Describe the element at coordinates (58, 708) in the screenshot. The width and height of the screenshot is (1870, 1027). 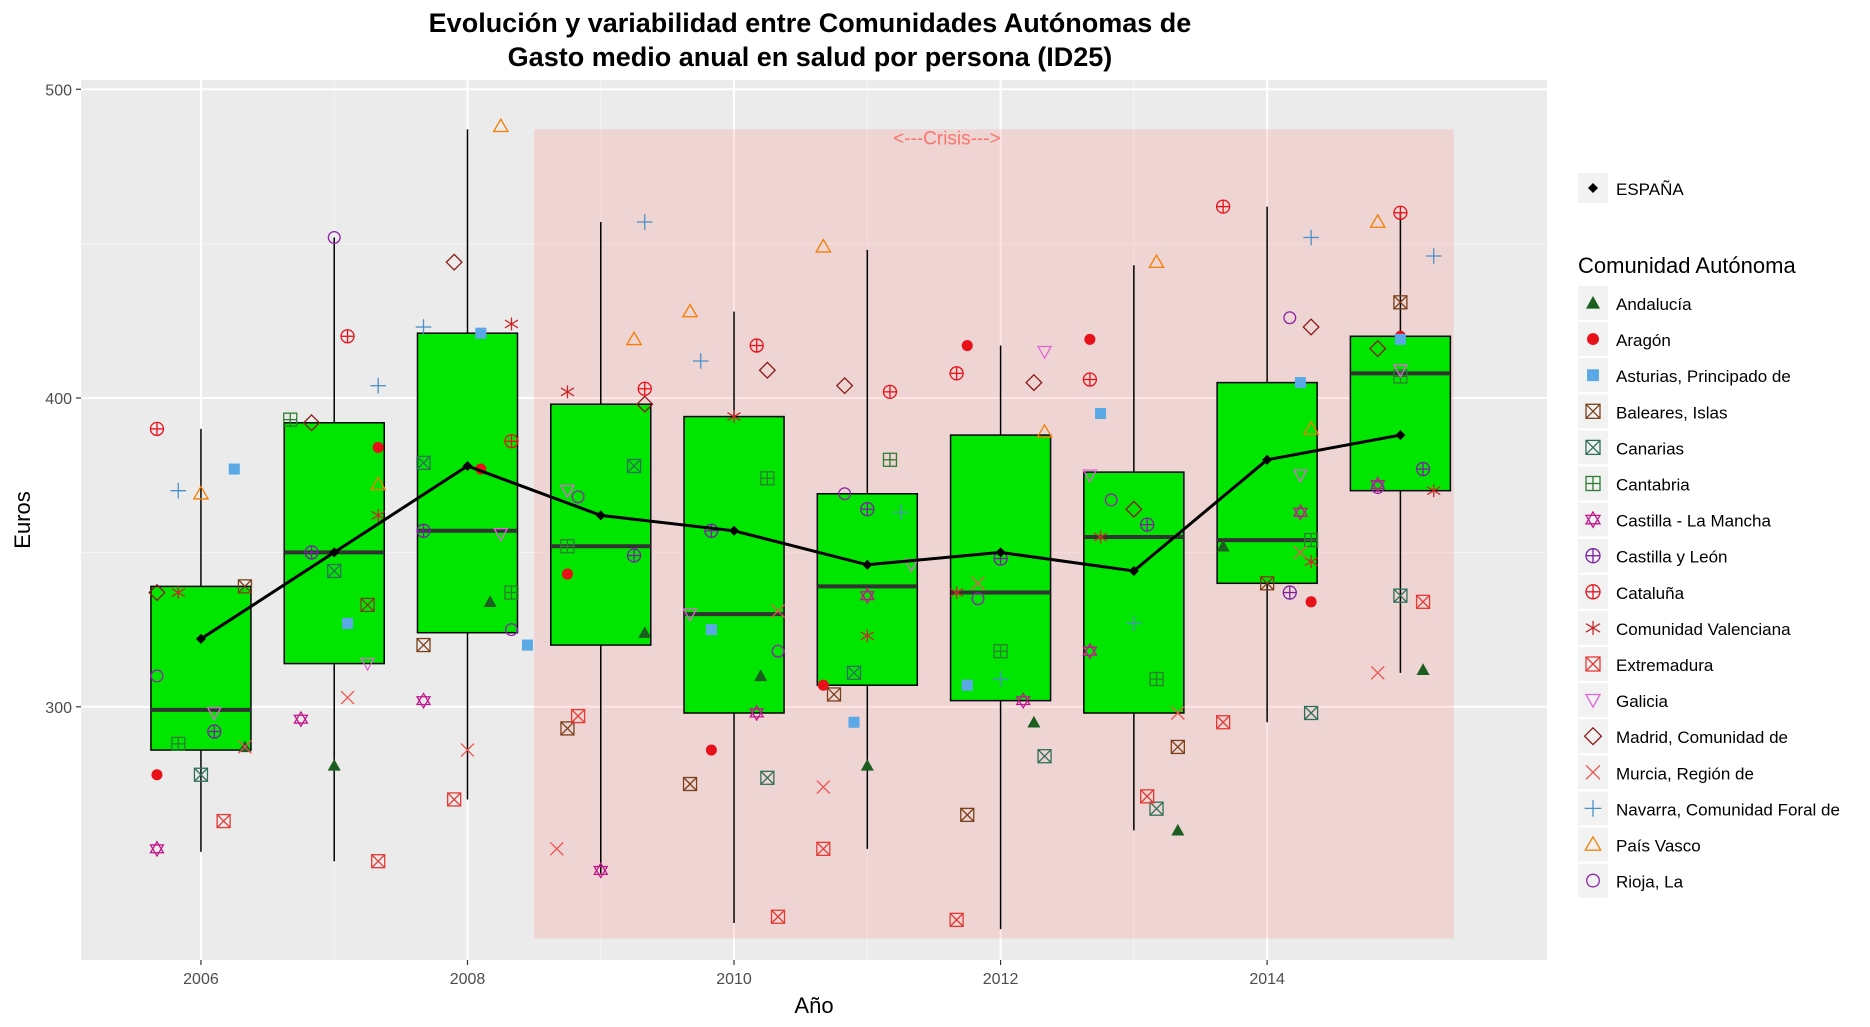
I see `y-tick-label: 300` at that location.